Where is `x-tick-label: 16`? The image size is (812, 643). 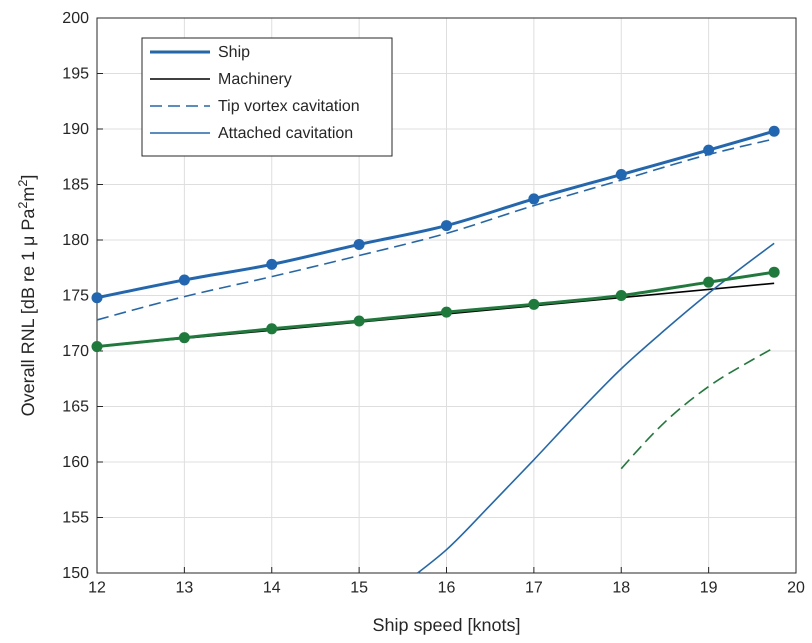
x-tick-label: 16 is located at coordinates (447, 587).